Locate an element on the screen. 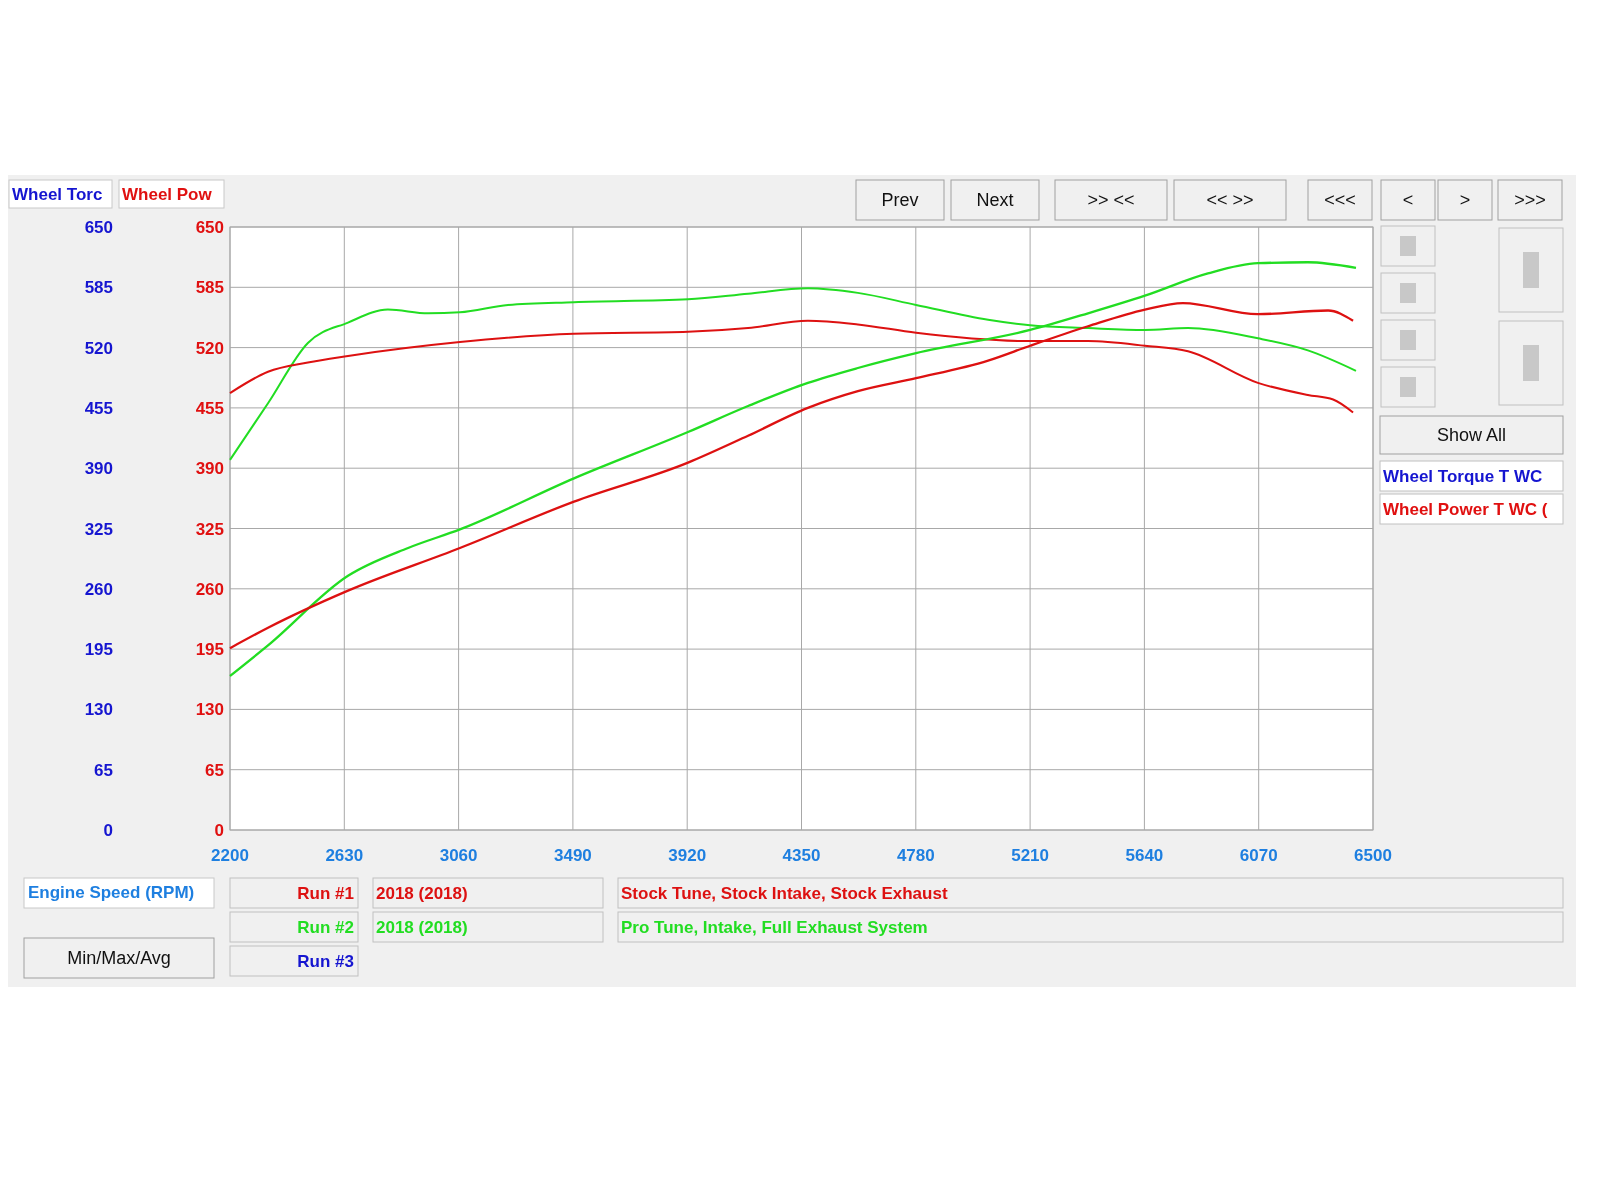 The width and height of the screenshot is (1600, 1200). y-tick-label: 130 is located at coordinates (98, 710).